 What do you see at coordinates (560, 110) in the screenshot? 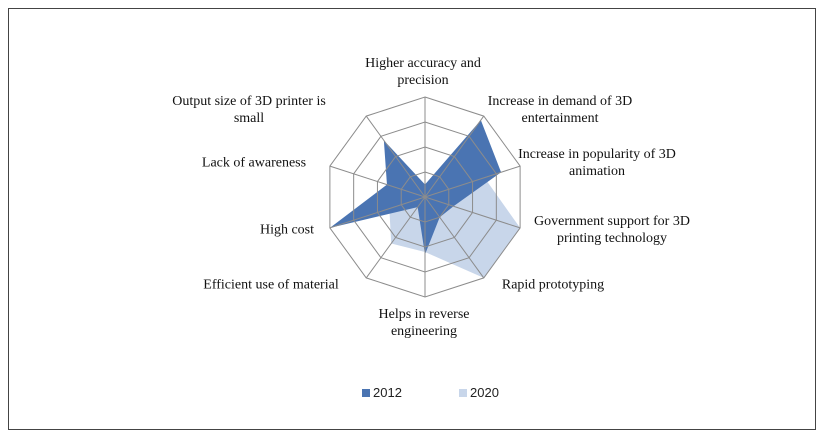
I see `category-label: Increase in demand of 3D entertainment` at bounding box center [560, 110].